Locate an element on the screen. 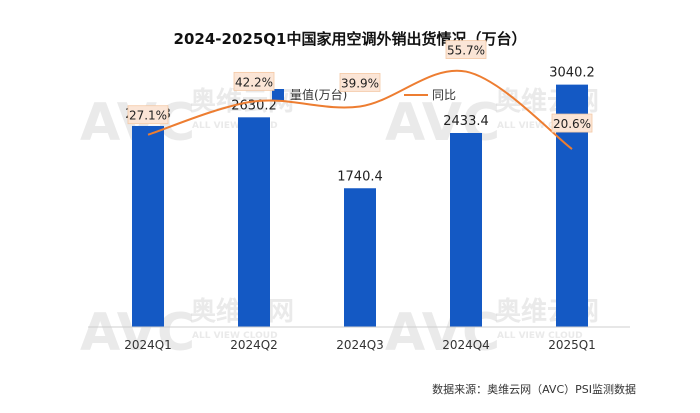 This screenshot has width=700, height=413. bar-value-label-2024Q4: 2433.4 is located at coordinates (466, 121).